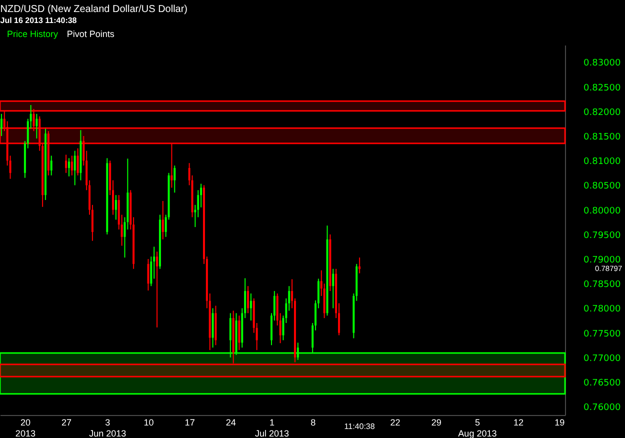  Describe the element at coordinates (602, 334) in the screenshot. I see `y-tick-label: 0.77500` at that location.